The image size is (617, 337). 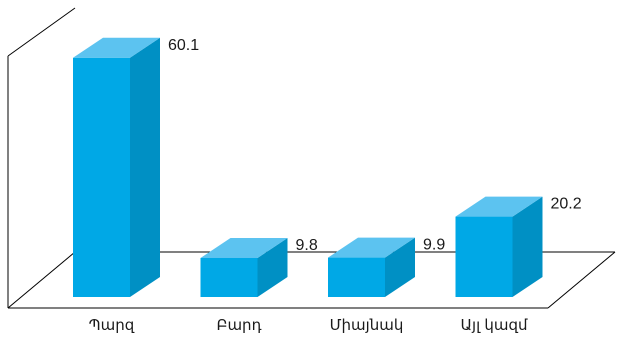 I want to click on bar-2-top-face, so click(x=244, y=247).